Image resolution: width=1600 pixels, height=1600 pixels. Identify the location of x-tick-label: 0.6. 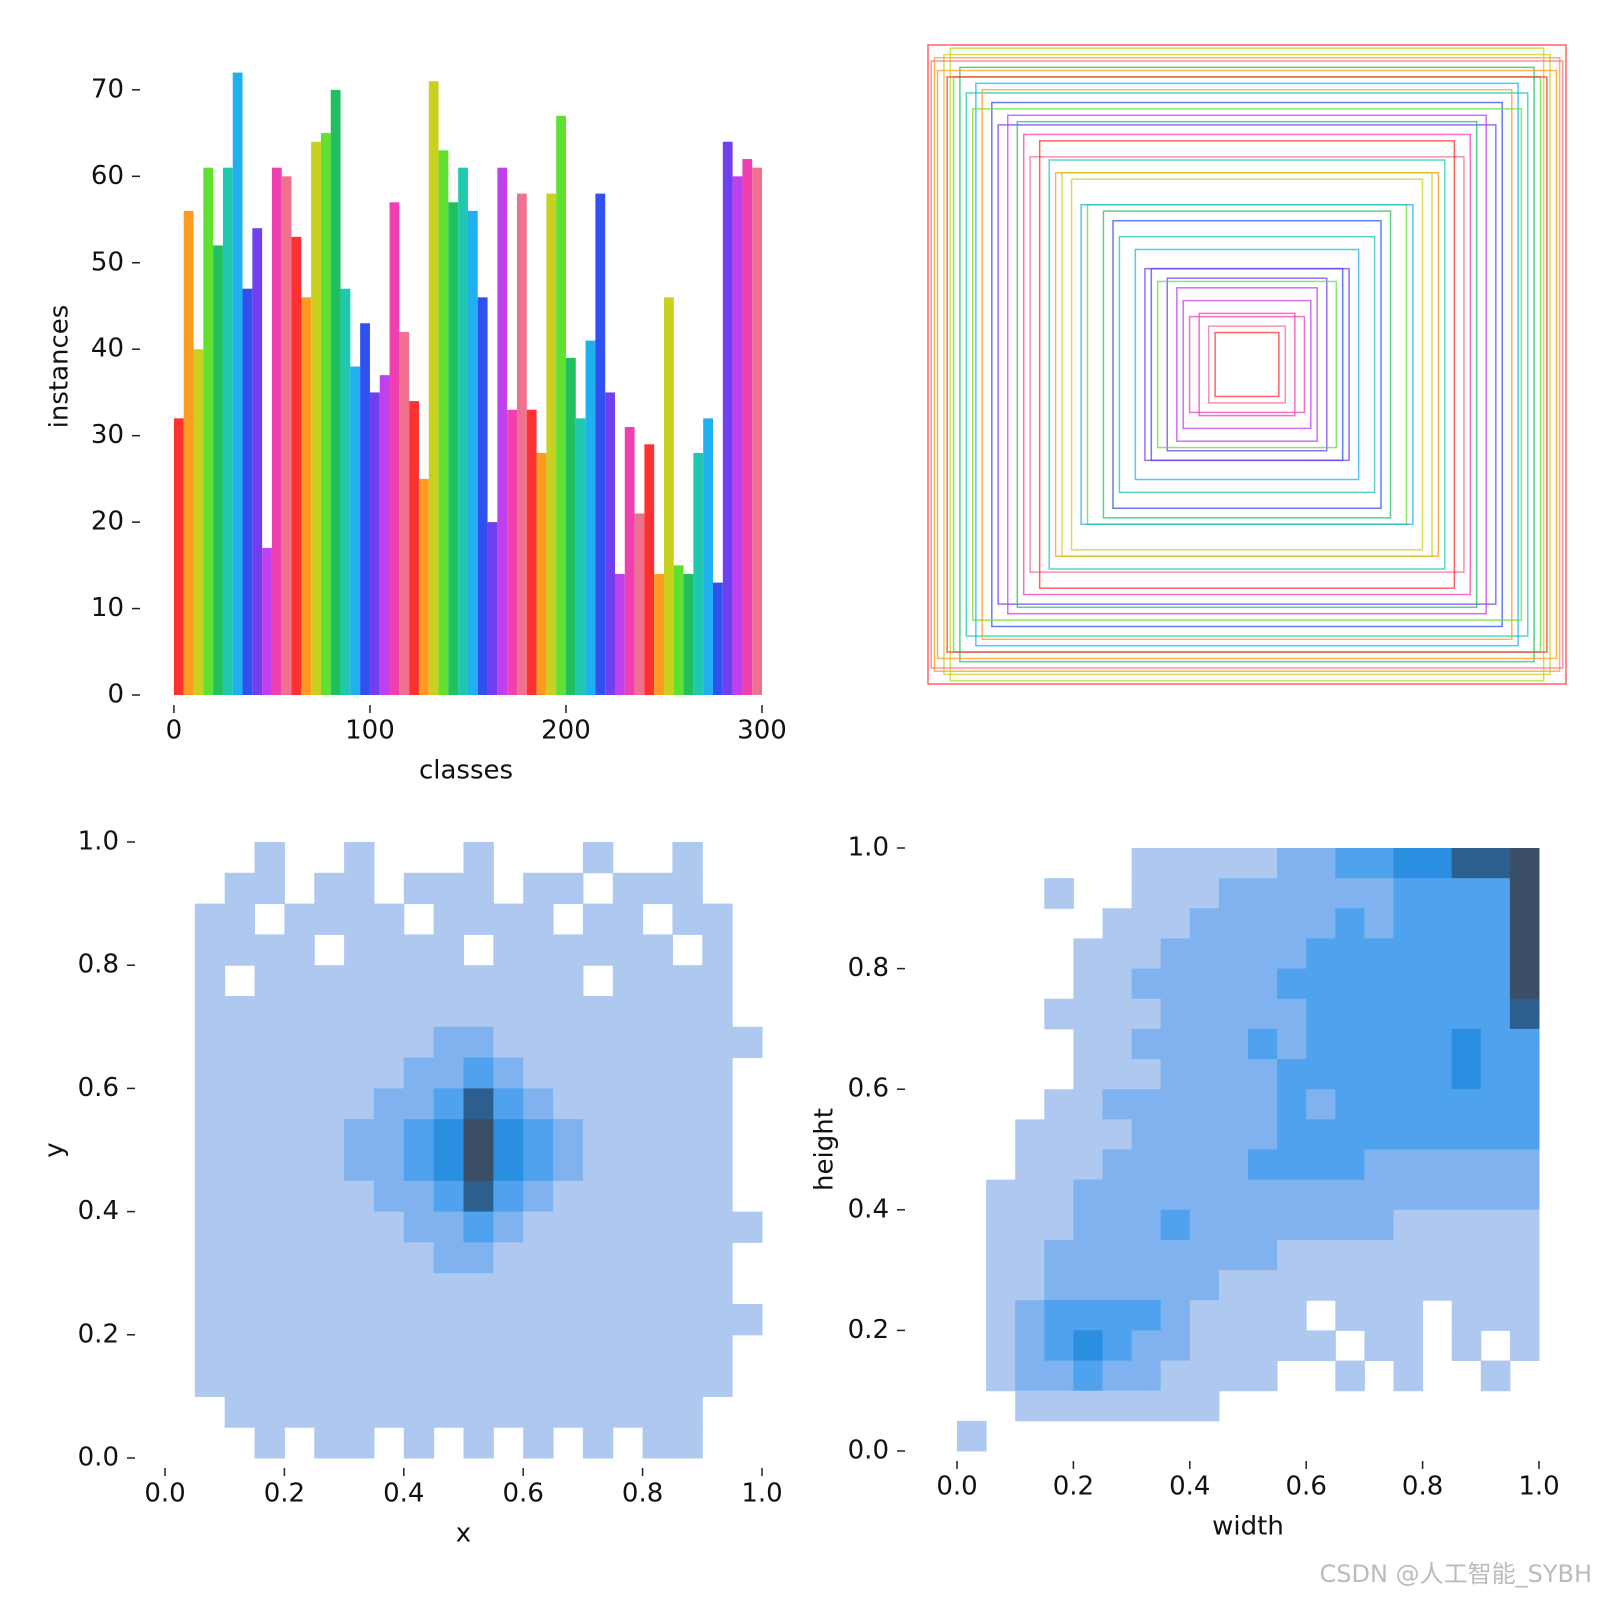
(523, 1494).